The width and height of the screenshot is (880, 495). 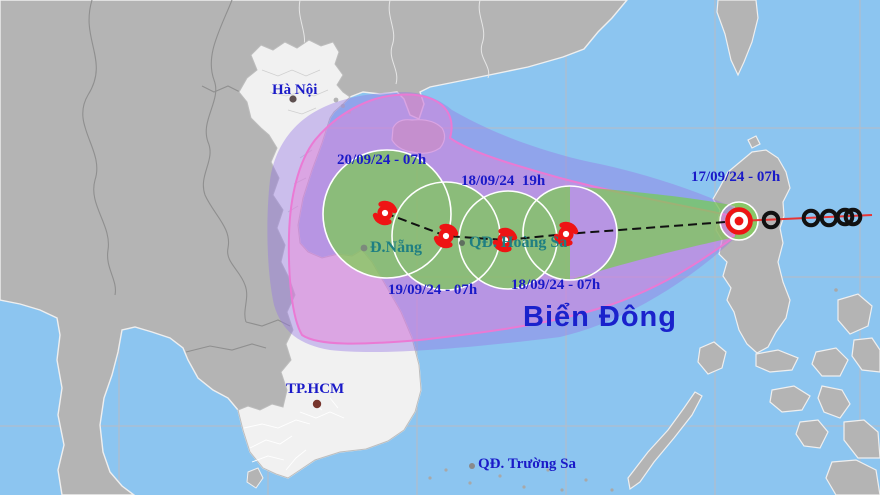 I want to click on forecast-track-line, so click(x=562, y=227).